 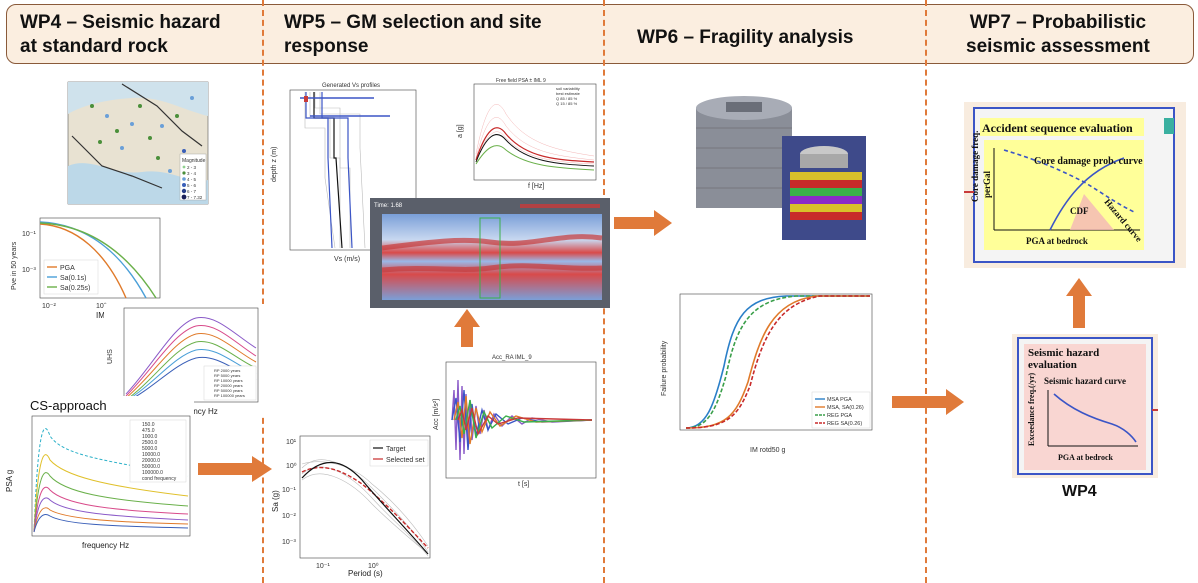 What do you see at coordinates (926, 291) in the screenshot?
I see `divider-wp6-wp7` at bounding box center [926, 291].